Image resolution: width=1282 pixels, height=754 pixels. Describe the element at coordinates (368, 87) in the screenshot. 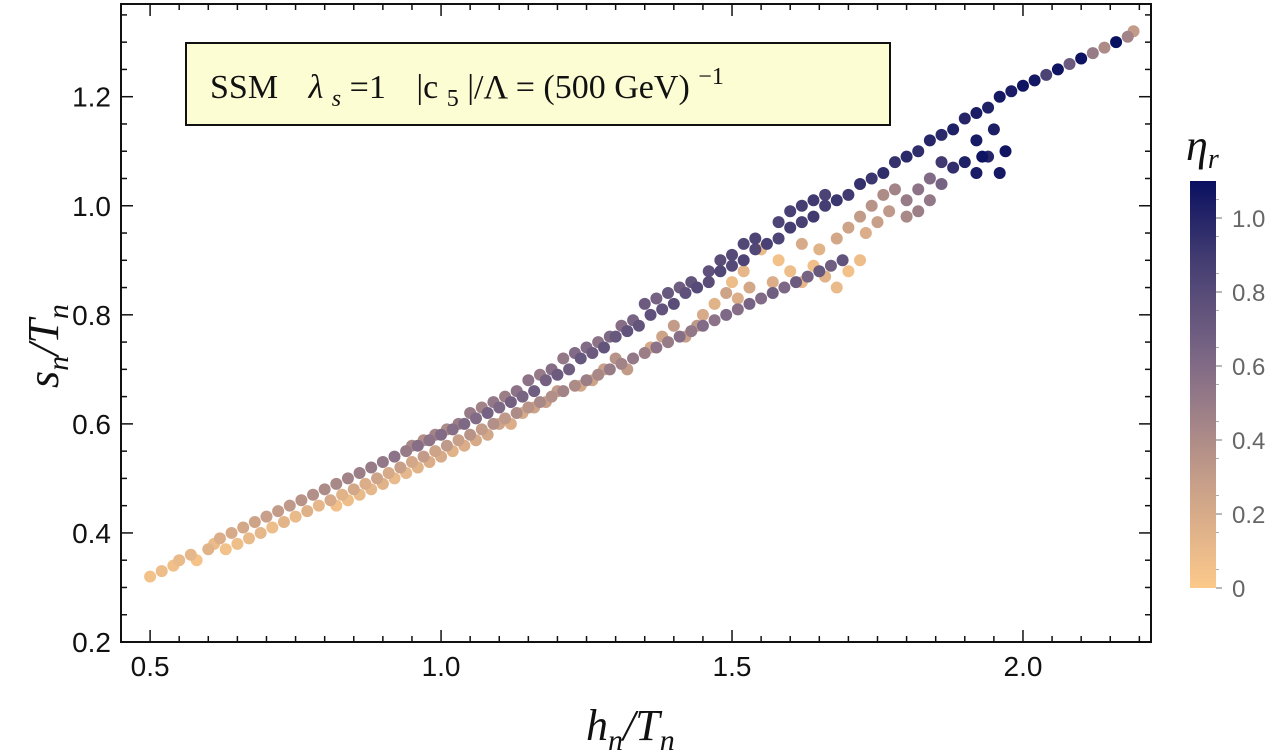

I see `annotation-lambda-value: =1` at that location.